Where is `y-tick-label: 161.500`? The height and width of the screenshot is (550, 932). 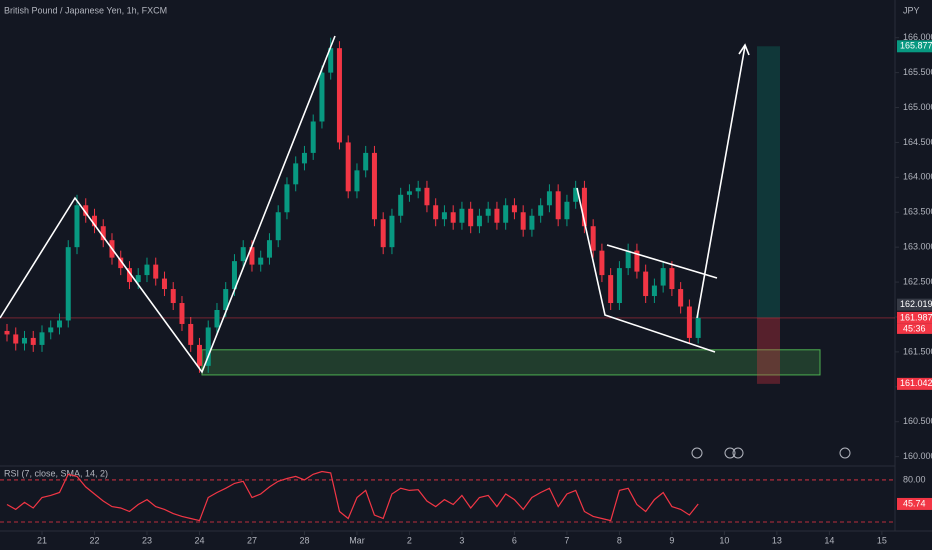 y-tick-label: 161.500 is located at coordinates (917, 351).